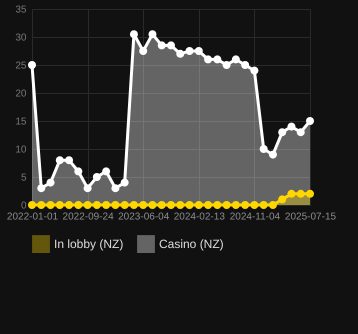  I want to click on legend-label: In lobby (NZ), so click(89, 244).